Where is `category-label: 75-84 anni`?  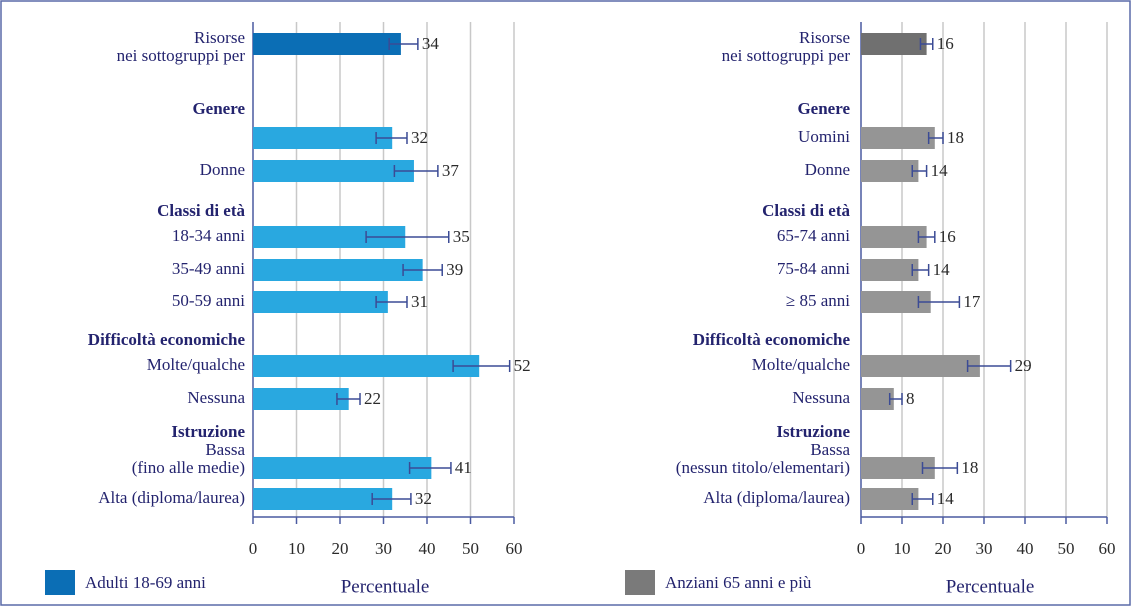 category-label: 75-84 anni is located at coordinates (813, 268).